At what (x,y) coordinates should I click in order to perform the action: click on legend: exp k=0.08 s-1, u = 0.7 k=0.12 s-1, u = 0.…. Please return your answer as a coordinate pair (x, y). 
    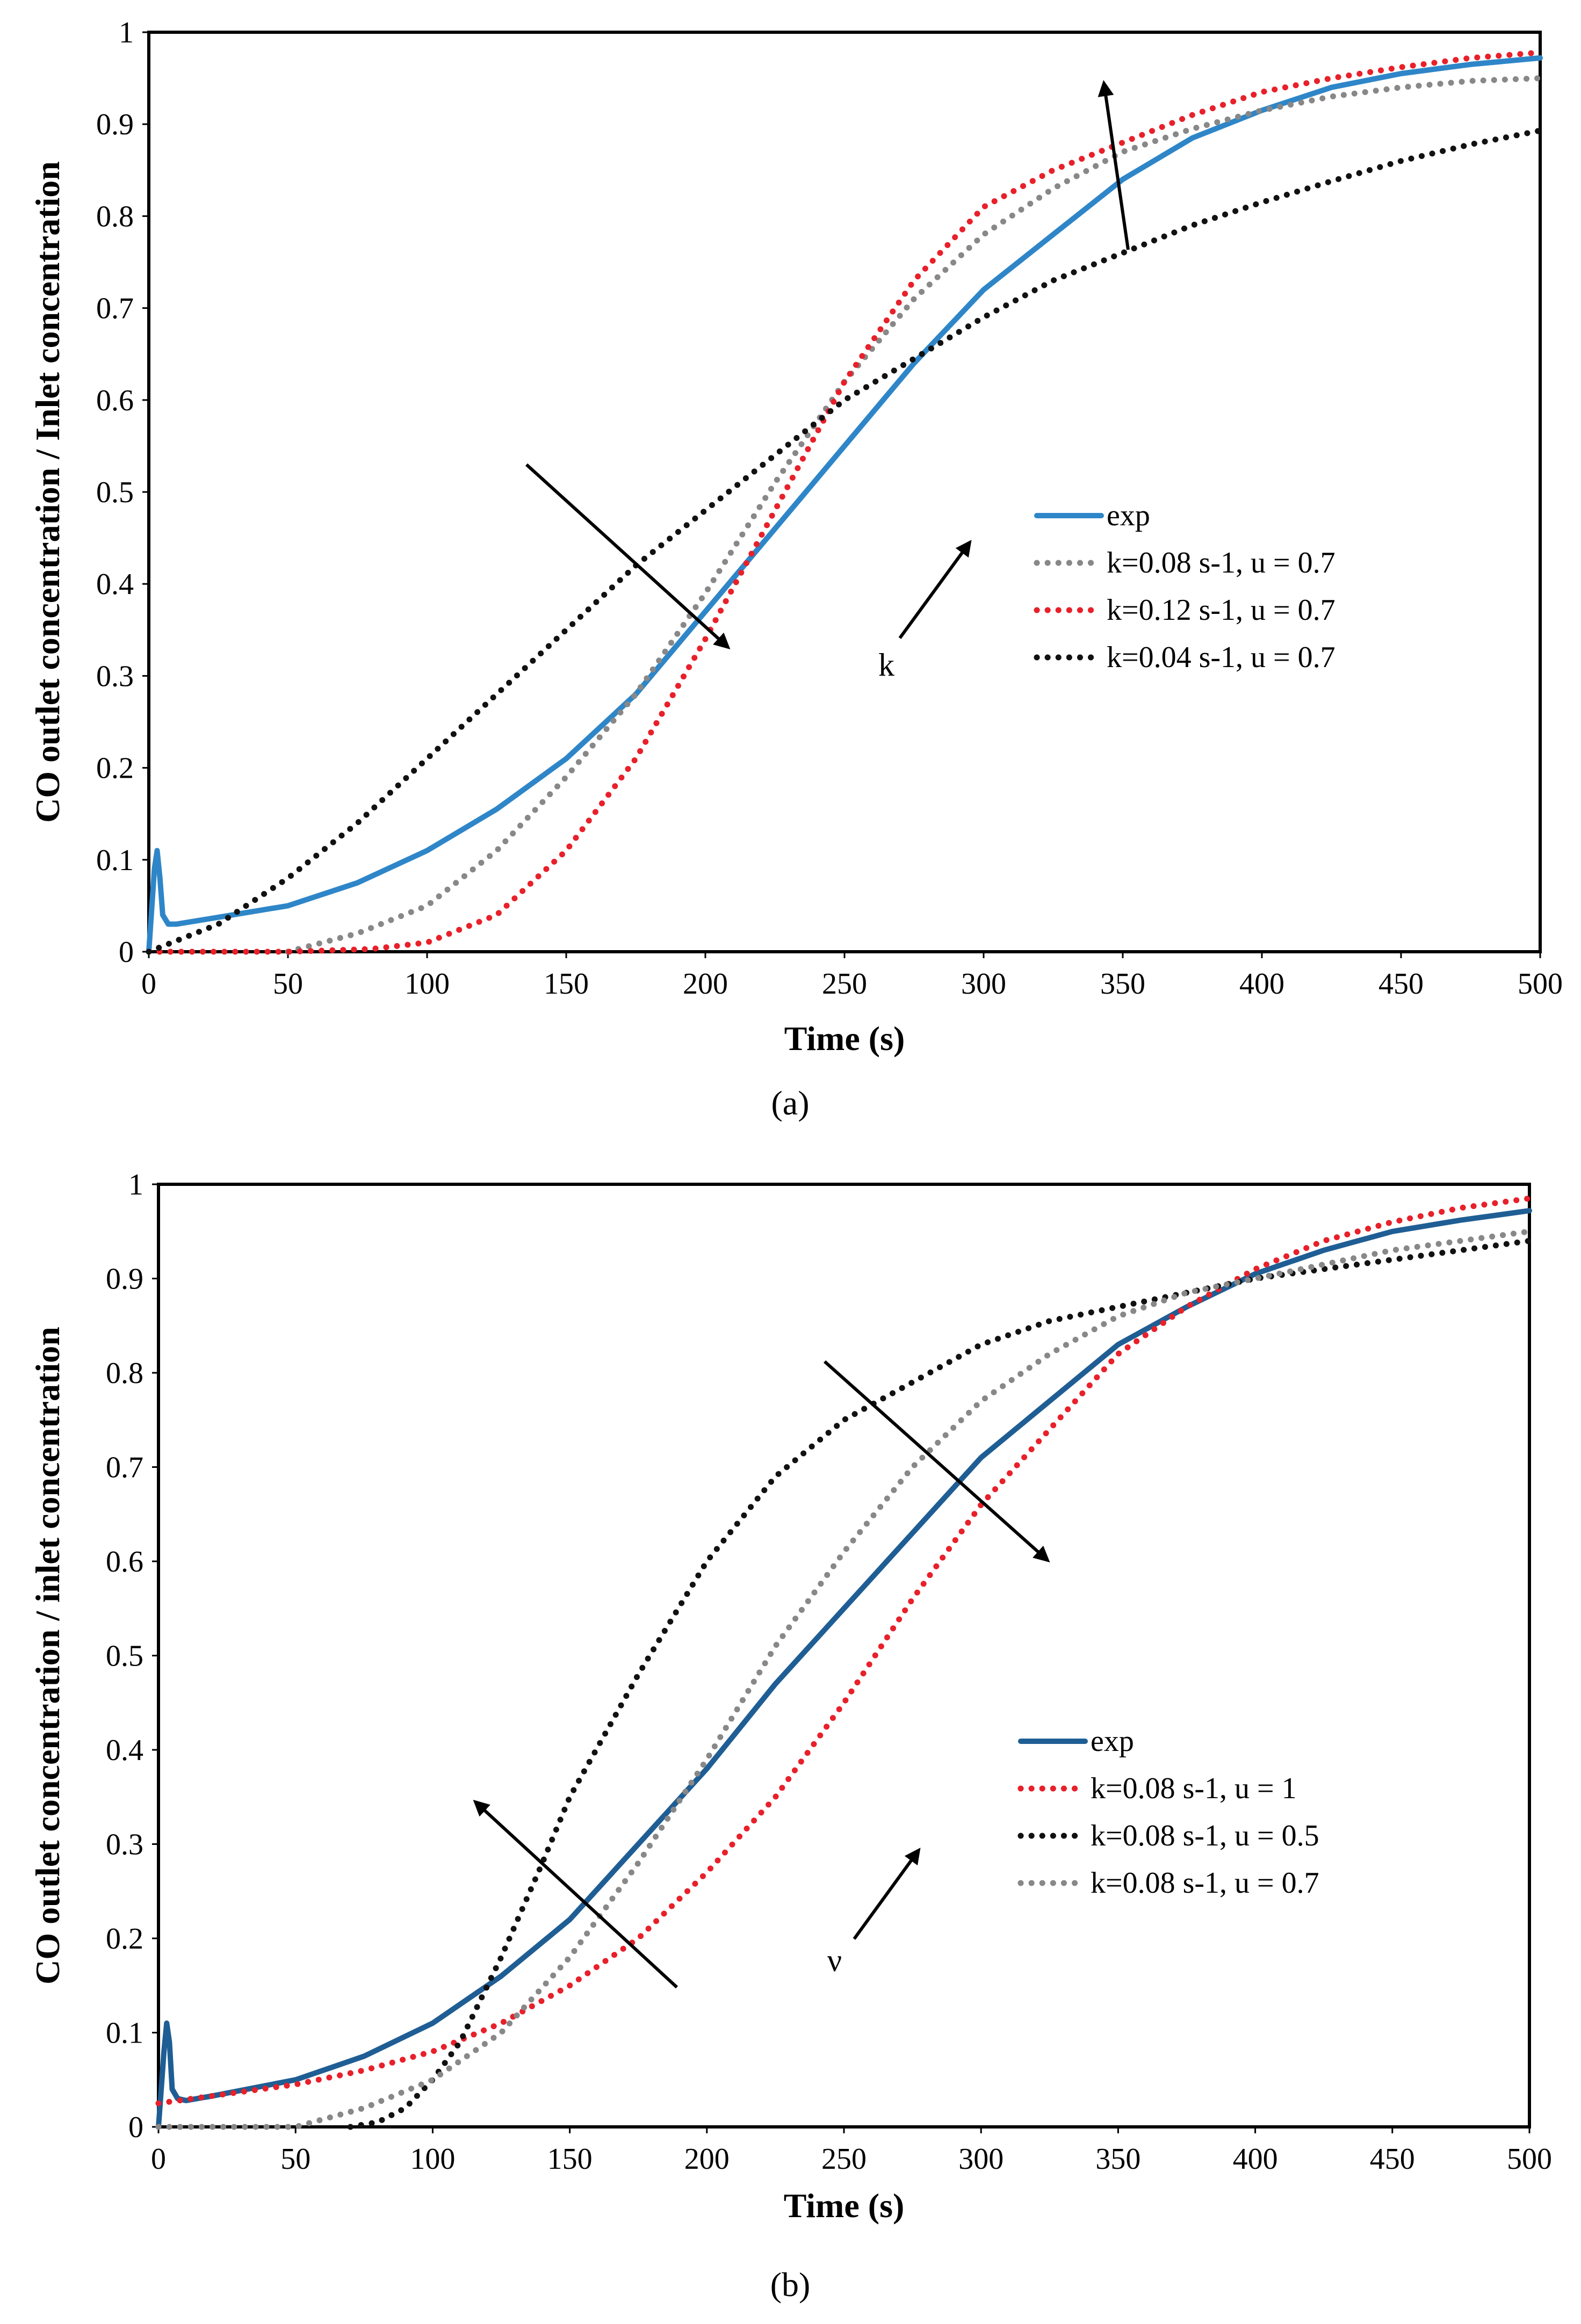
    Looking at the image, I should click on (1184, 586).